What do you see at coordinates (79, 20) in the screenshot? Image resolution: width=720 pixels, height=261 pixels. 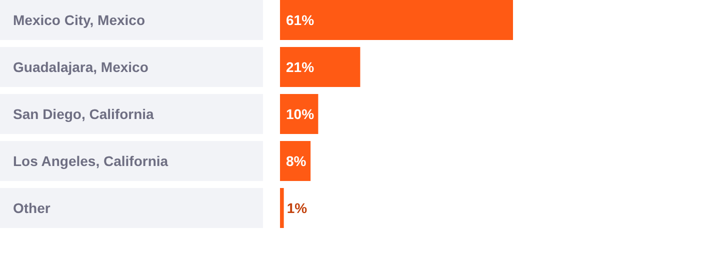 I see `y-tick-label: Mexico City, Mexico` at bounding box center [79, 20].